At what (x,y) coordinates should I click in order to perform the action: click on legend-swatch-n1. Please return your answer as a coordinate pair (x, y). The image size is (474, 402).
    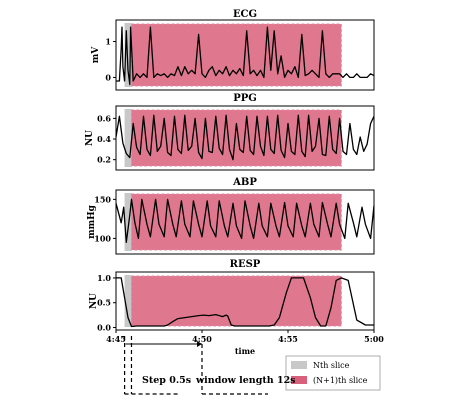
    Looking at the image, I should click on (299, 380).